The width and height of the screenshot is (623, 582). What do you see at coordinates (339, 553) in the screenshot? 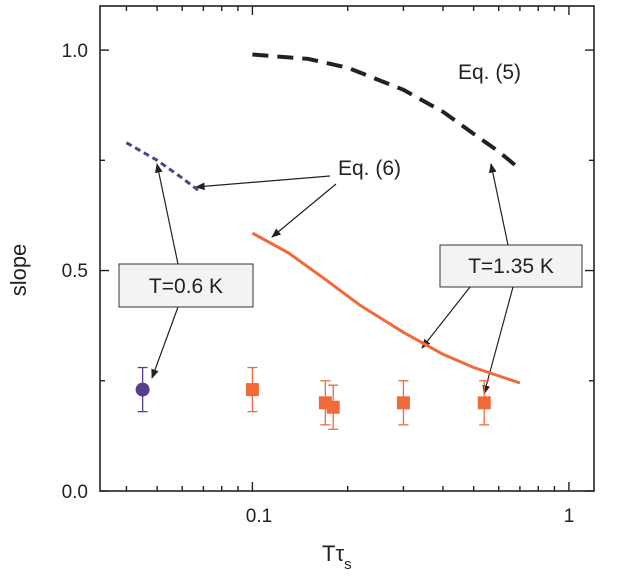
I see `x-axis-title-tau: τ` at bounding box center [339, 553].